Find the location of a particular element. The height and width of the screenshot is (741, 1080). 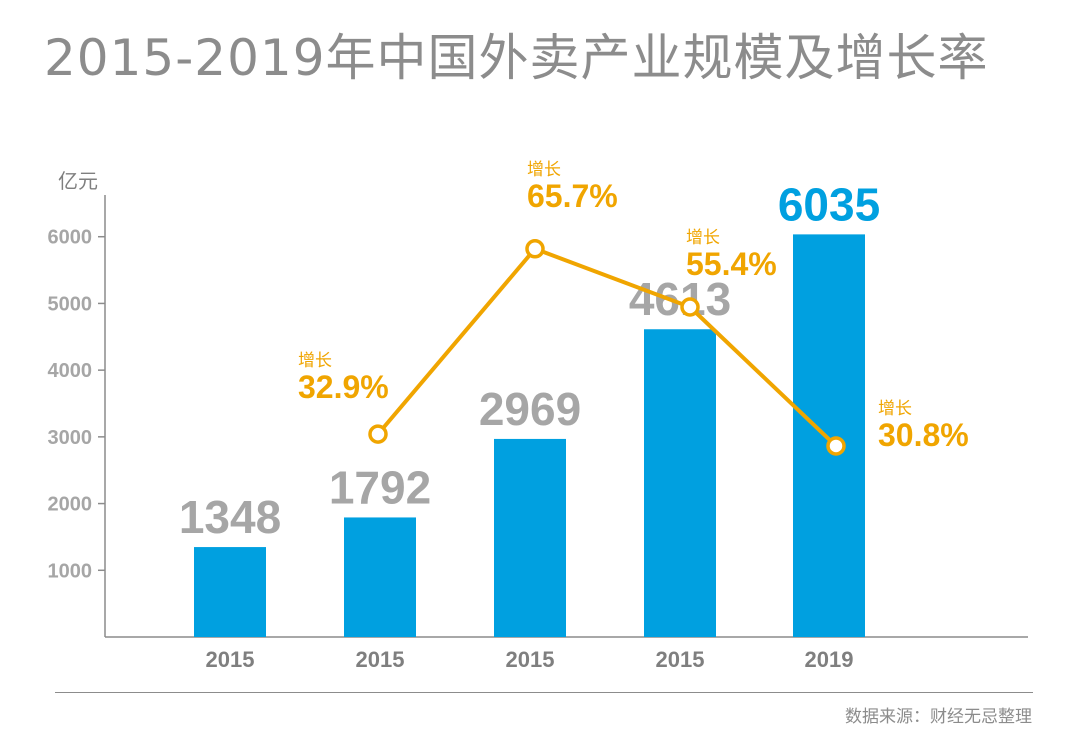

bar-value-label: 4613 is located at coordinates (680, 299).